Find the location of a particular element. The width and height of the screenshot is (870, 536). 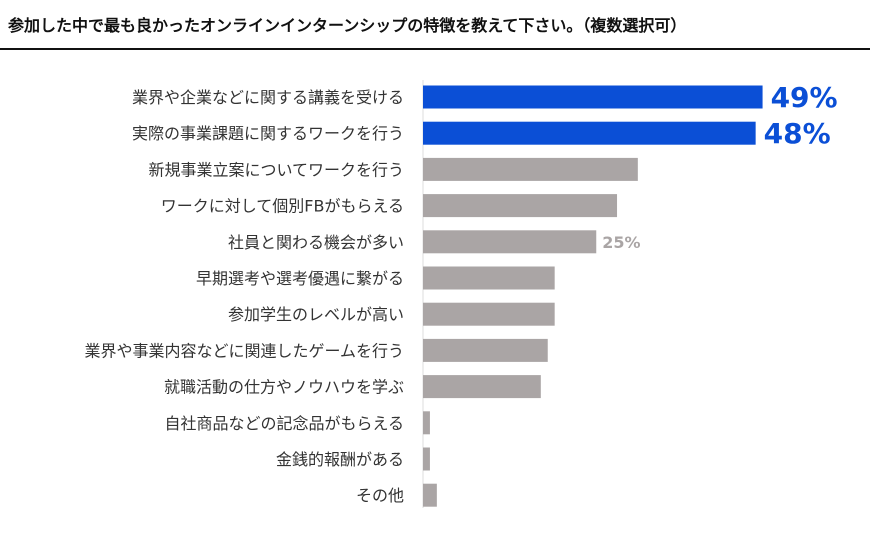

category-label: 就職活動の仕方やノウハウを学ぶ is located at coordinates (284, 387).